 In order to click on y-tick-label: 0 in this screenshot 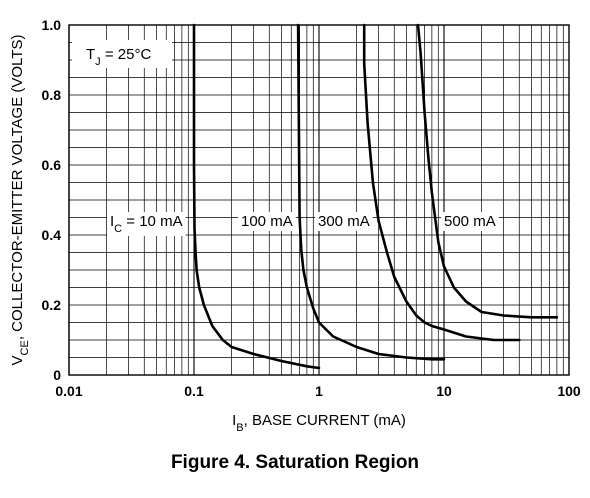, I will do `click(57, 375)`.